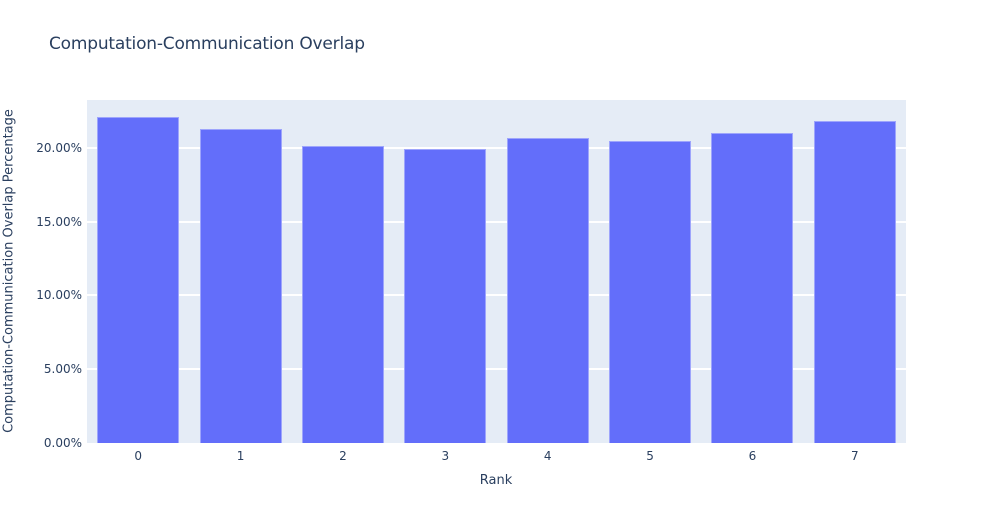 This screenshot has height=525, width=985. What do you see at coordinates (752, 456) in the screenshot?
I see `x-tick-label: 6` at bounding box center [752, 456].